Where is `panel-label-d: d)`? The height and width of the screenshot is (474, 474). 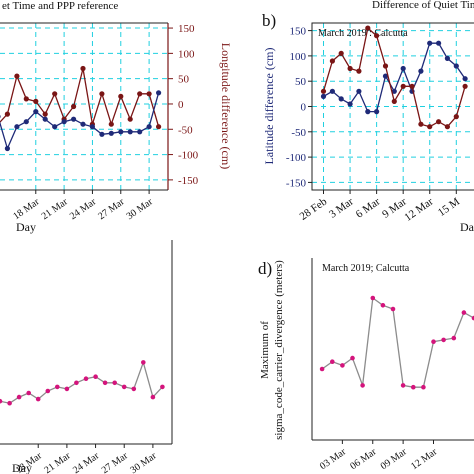 panel-label-d: d) is located at coordinates (265, 268).